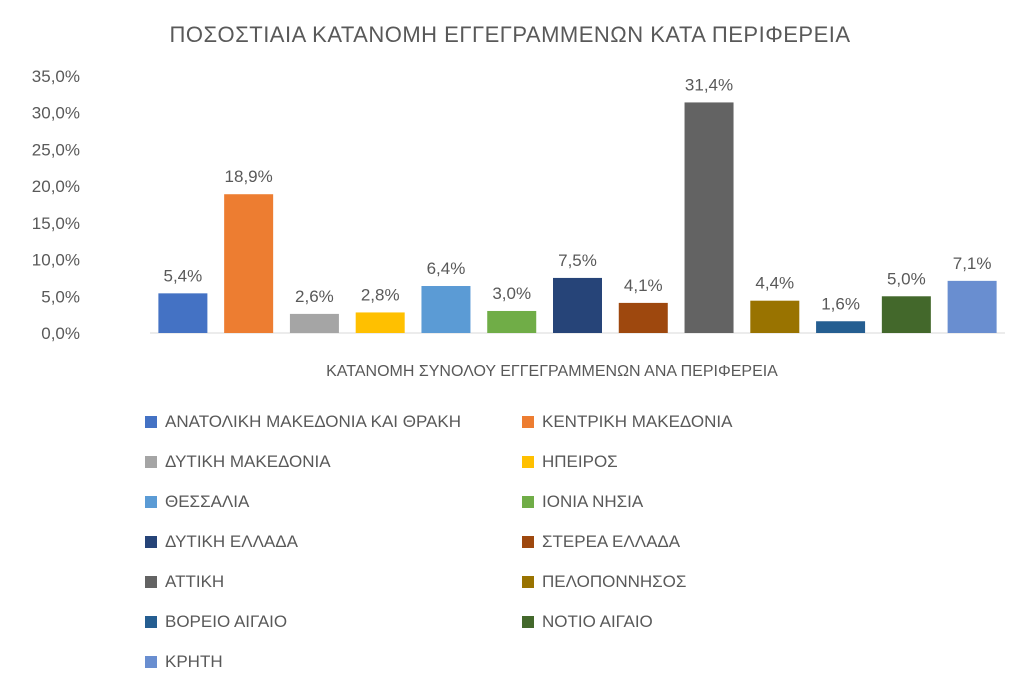 The height and width of the screenshot is (695, 1024). What do you see at coordinates (56, 205) in the screenshot?
I see `y-axis: 0,0% 5,0% 10,0% 15,0% 20,0% 25,0% 30,0% 35,0%` at bounding box center [56, 205].